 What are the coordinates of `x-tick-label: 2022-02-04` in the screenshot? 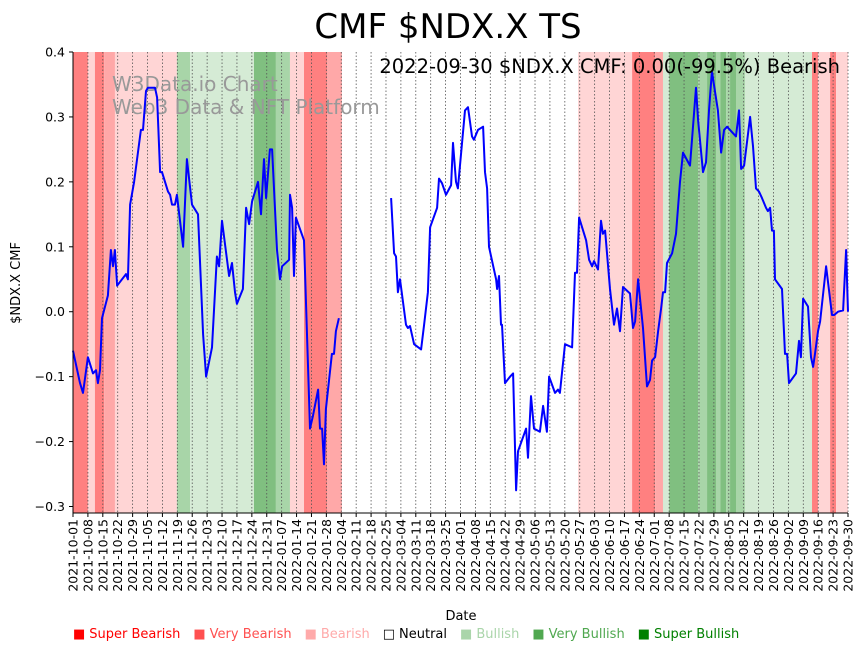 It's located at (341, 555).